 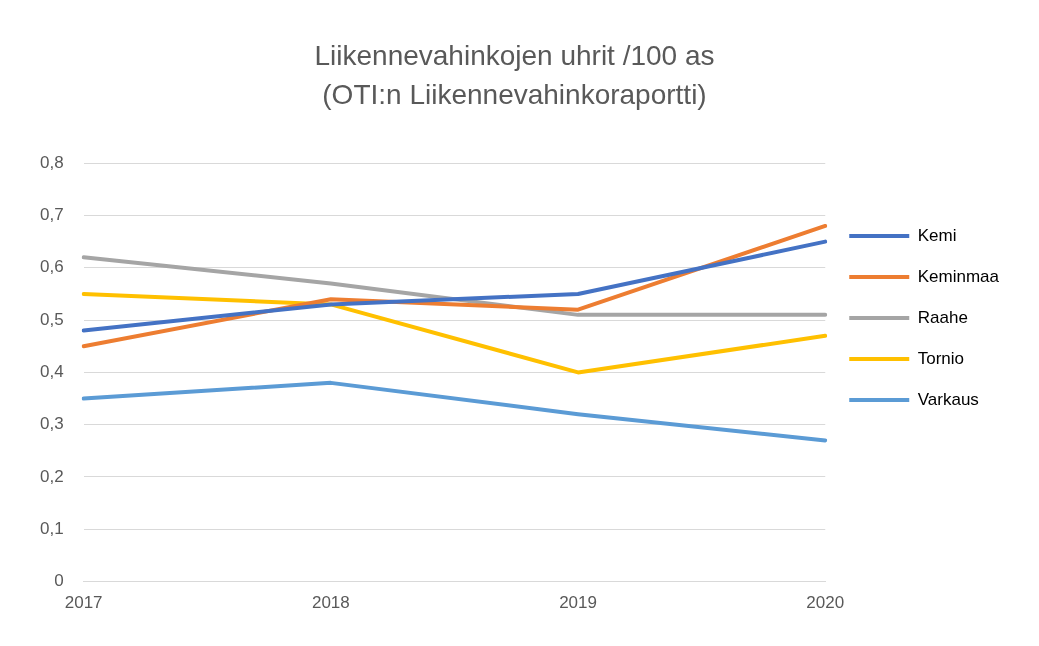 What do you see at coordinates (948, 399) in the screenshot?
I see `legend-label: Varkaus` at bounding box center [948, 399].